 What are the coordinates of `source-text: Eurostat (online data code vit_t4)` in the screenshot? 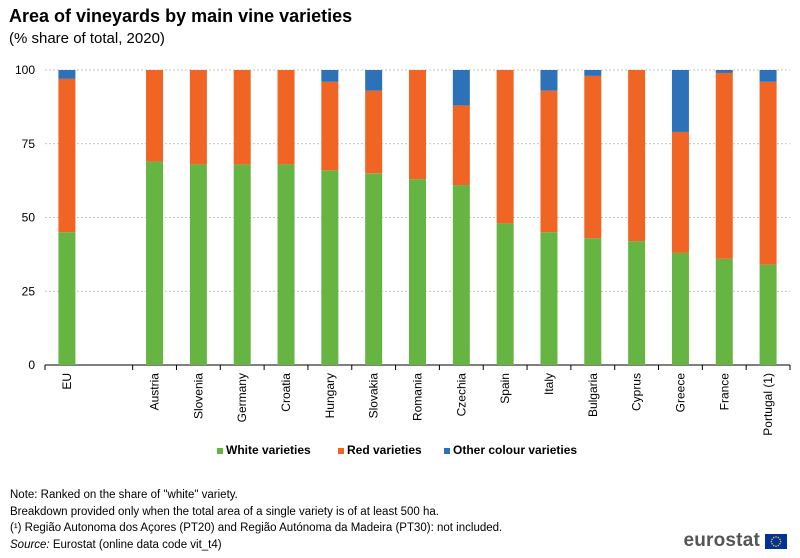 It's located at (135, 544).